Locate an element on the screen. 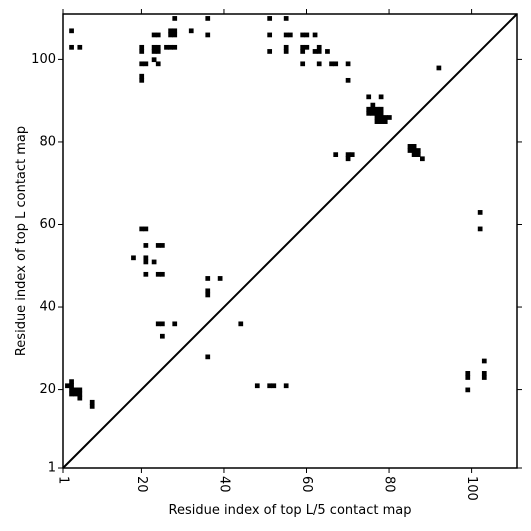 This screenshot has width=531, height=531. x-tick-label: 1 is located at coordinates (63, 480).